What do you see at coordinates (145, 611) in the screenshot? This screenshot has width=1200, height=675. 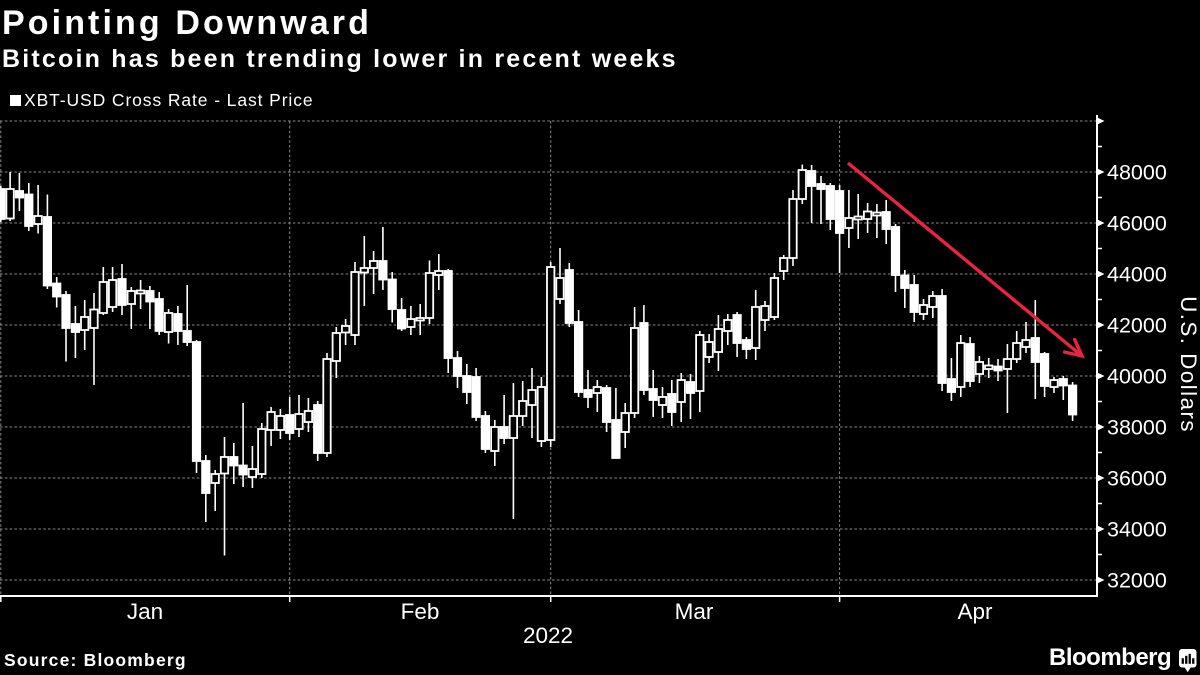 I see `svg-text: Jan` at bounding box center [145, 611].